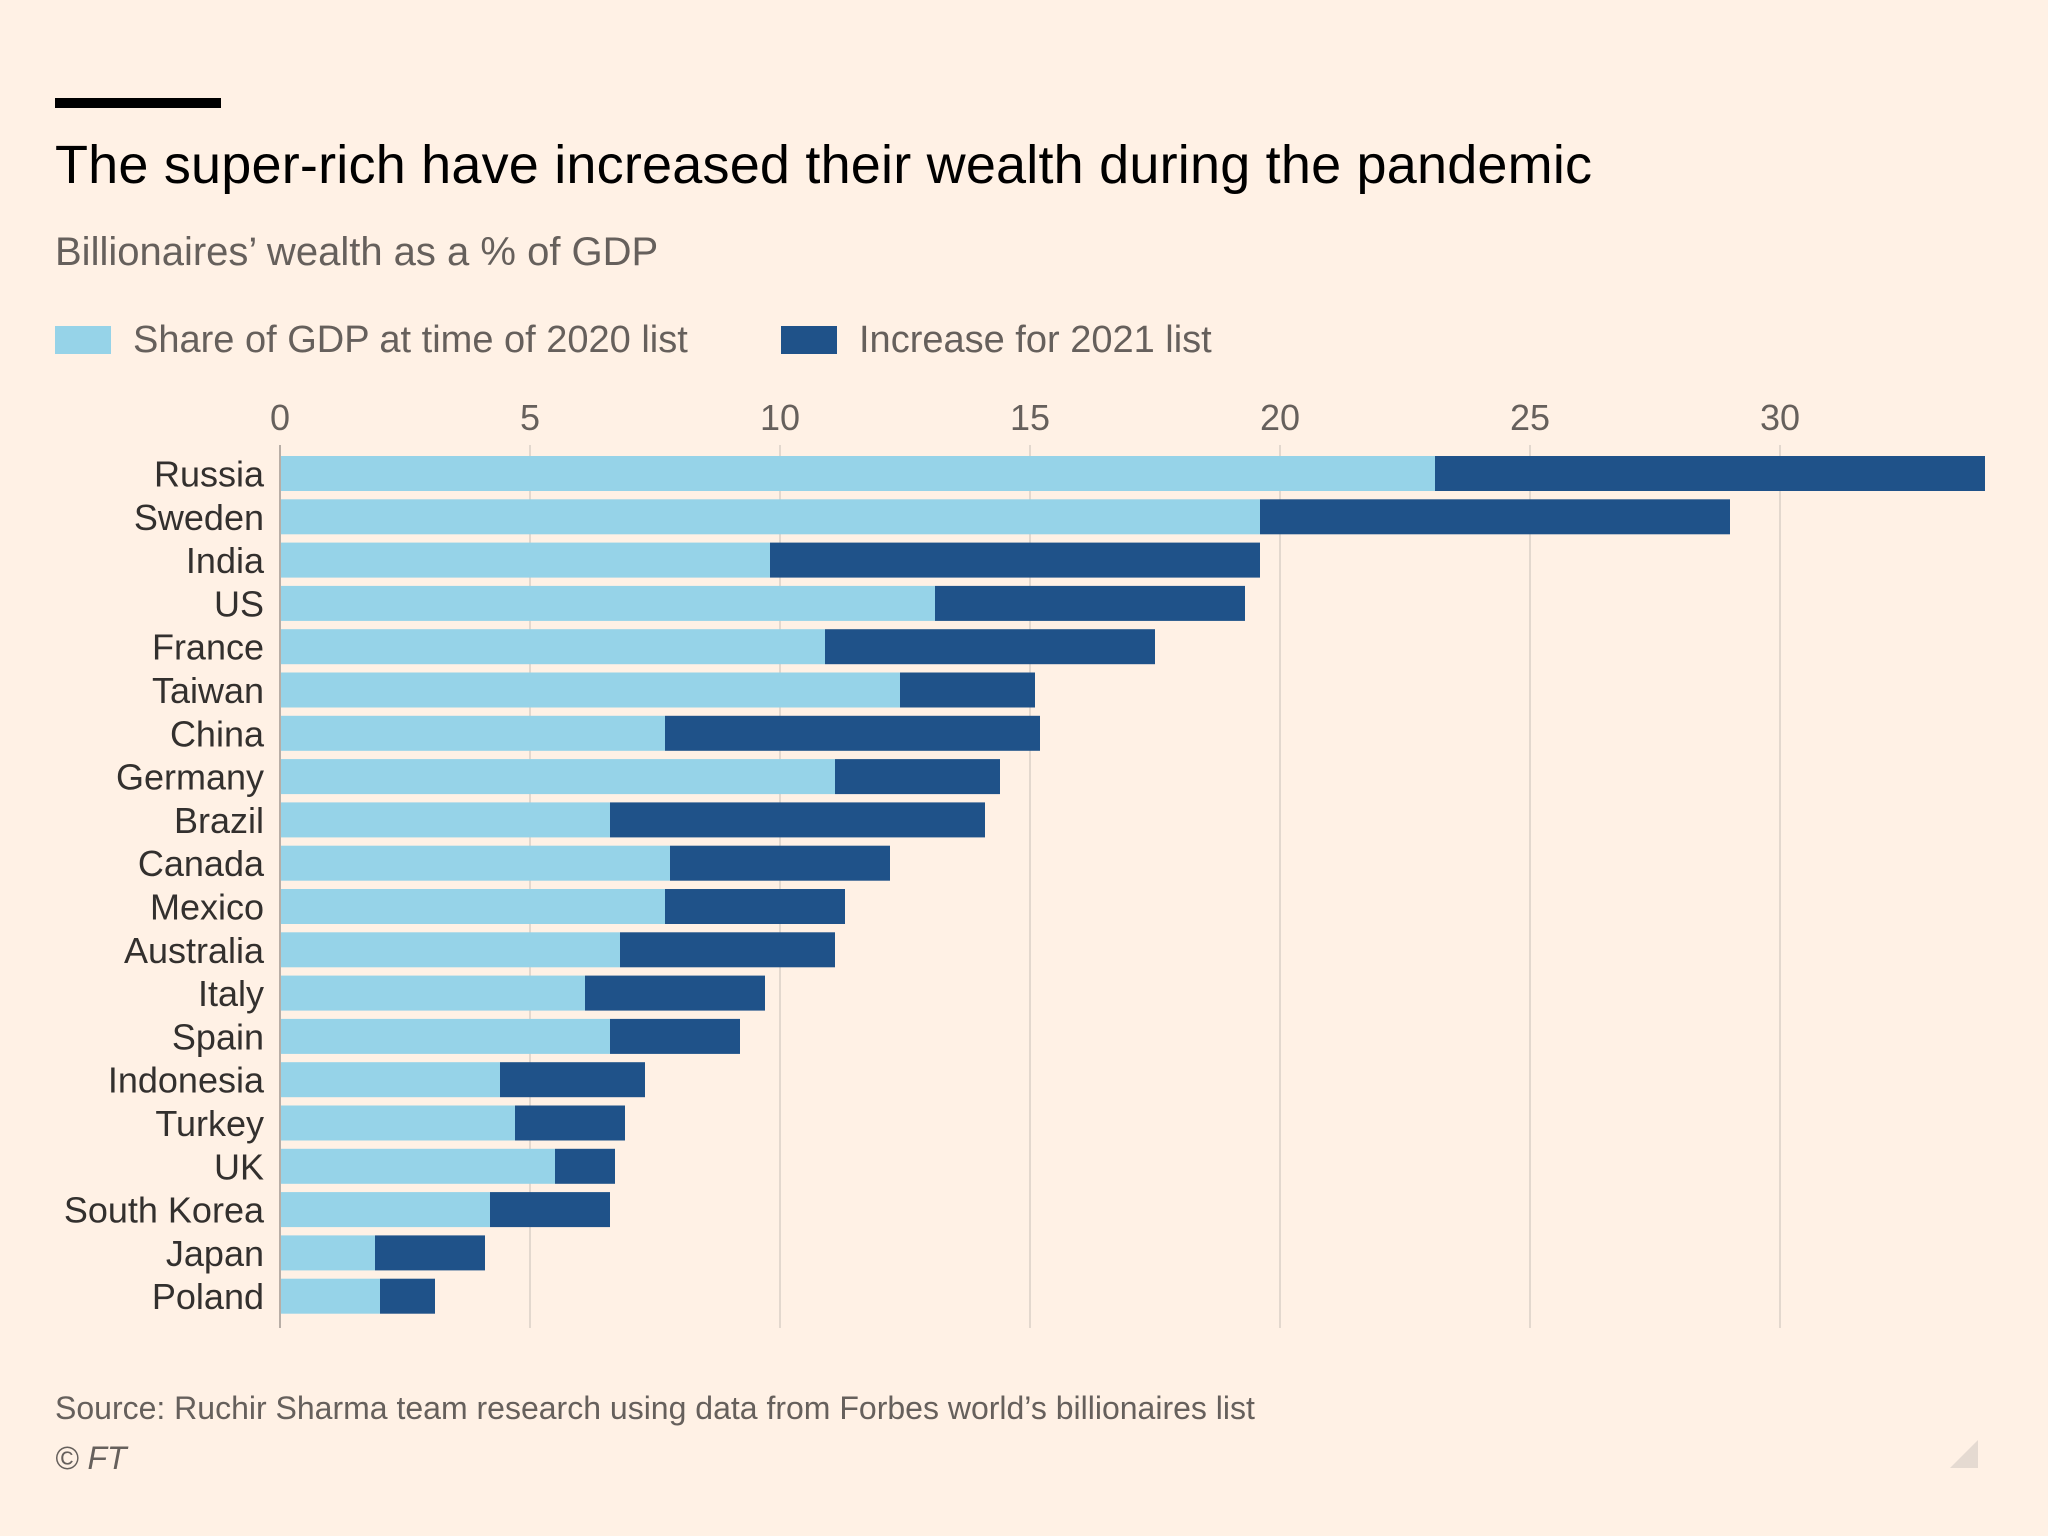  Describe the element at coordinates (1530, 417) in the screenshot. I see `x-tick-label: 25` at that location.